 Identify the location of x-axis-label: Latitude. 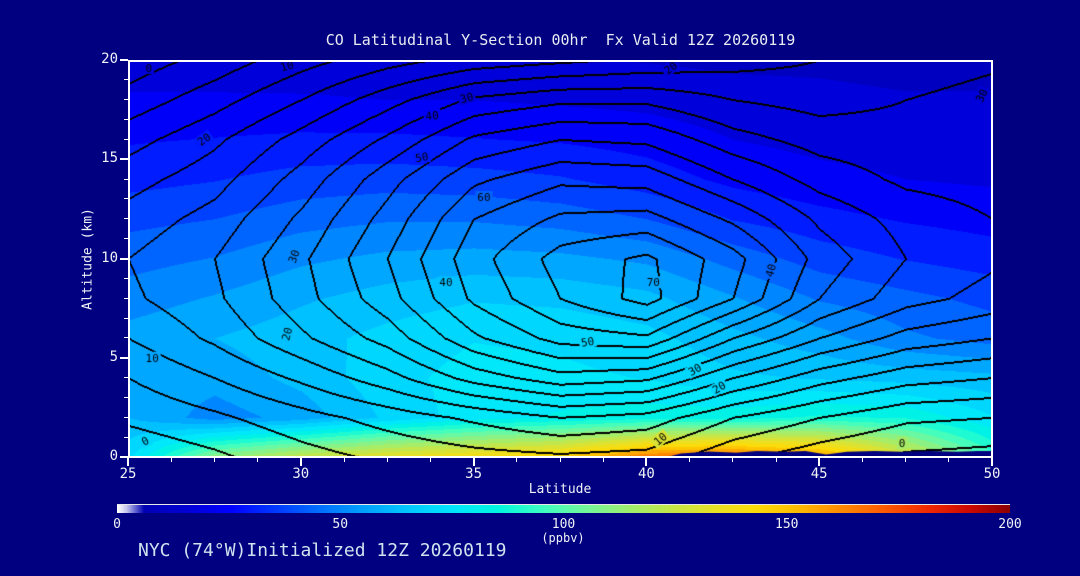
(560, 489).